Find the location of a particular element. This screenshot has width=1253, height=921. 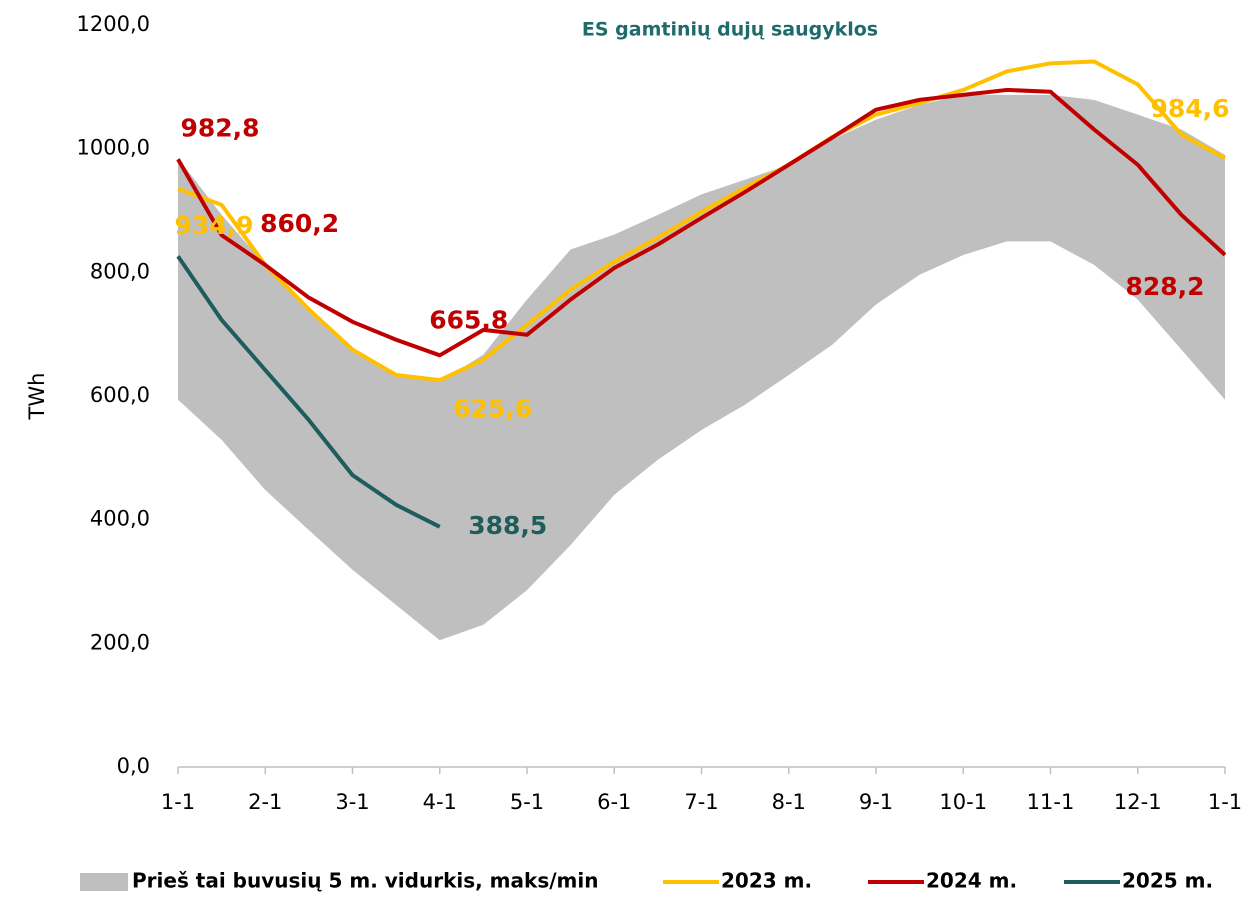

y-tick-label: 800,0 is located at coordinates (120, 271).